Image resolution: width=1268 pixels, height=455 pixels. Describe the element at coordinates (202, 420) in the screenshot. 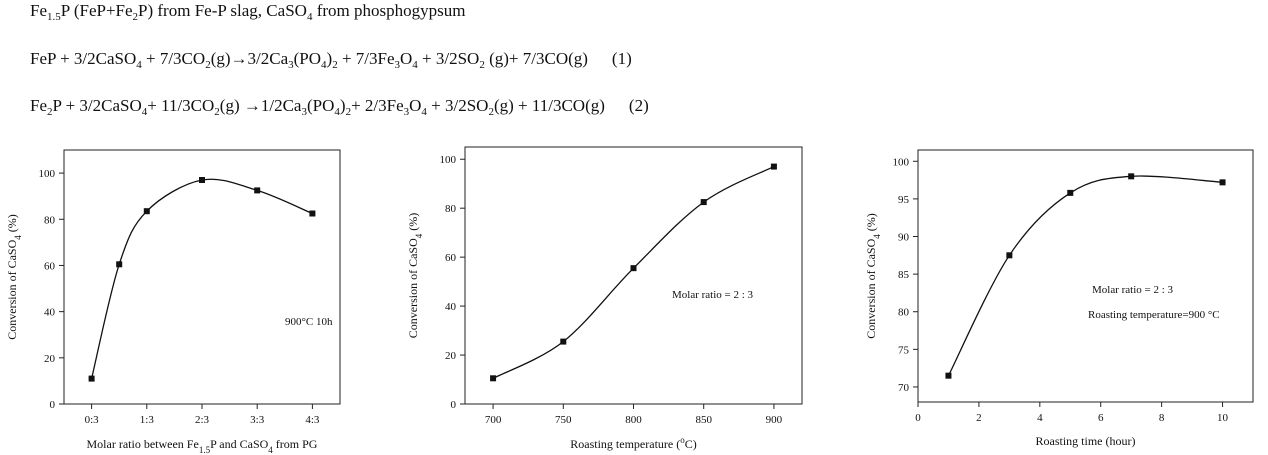

I see `x-tick-label: 2:3` at that location.